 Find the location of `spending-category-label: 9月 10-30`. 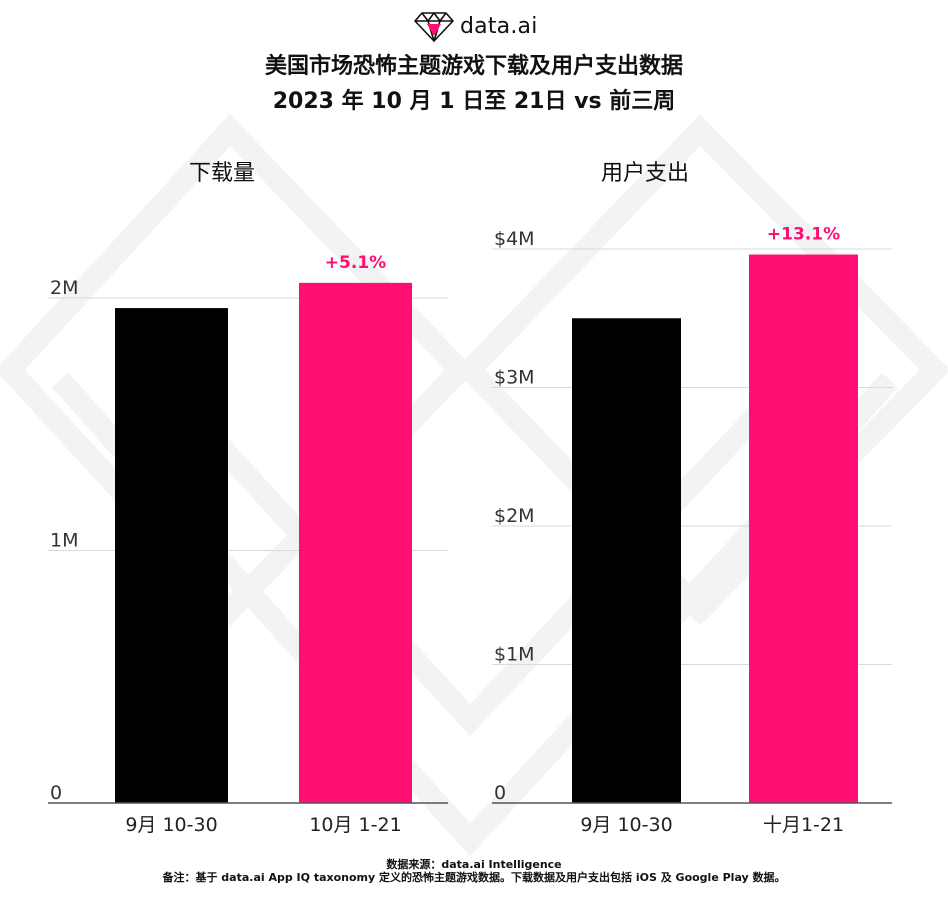

spending-category-label: 9月 10-30 is located at coordinates (626, 825).